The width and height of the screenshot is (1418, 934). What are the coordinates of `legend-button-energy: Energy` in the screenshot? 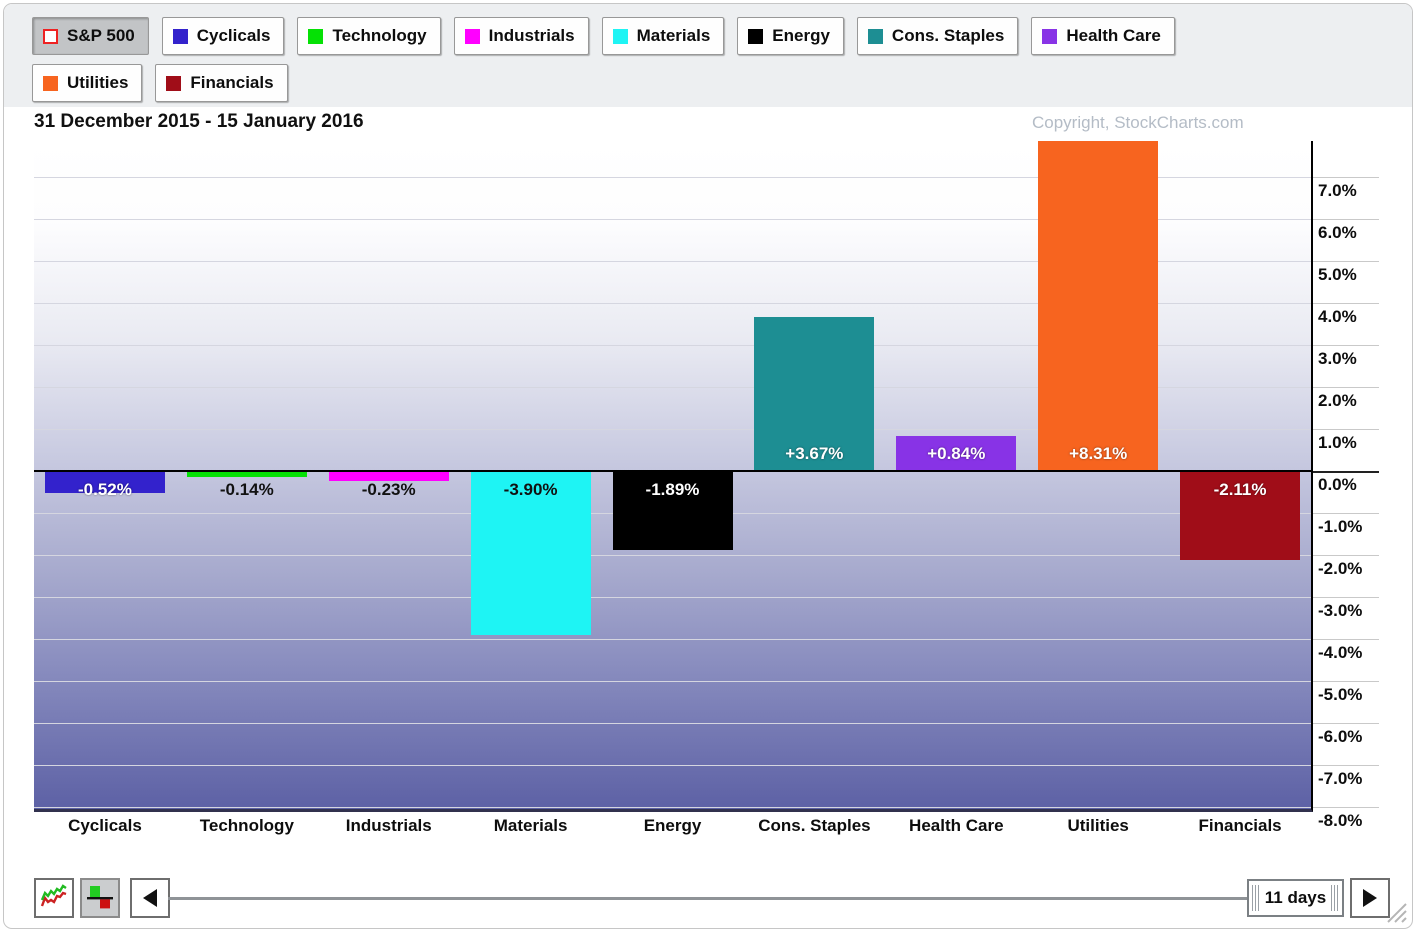 It's located at (790, 36).